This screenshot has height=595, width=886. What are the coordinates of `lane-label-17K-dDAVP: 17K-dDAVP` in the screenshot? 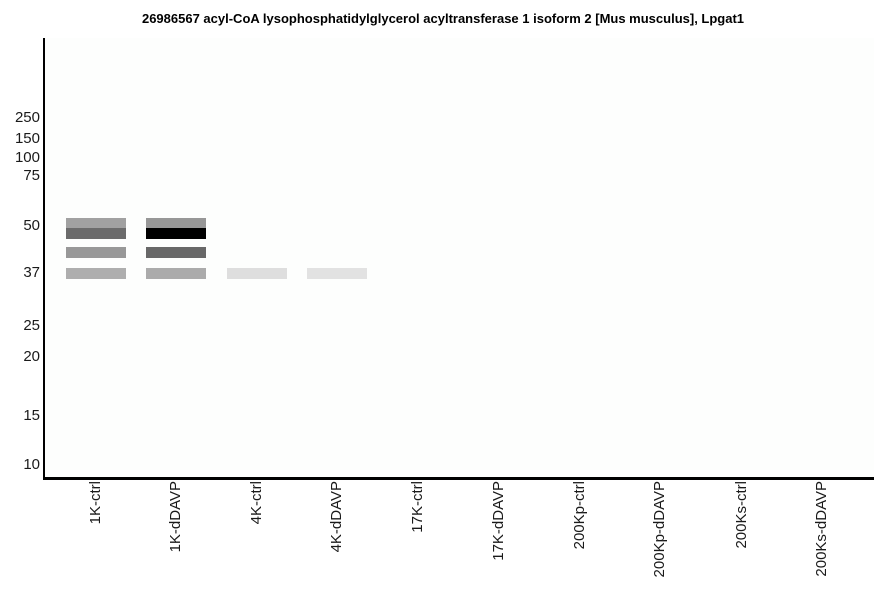 It's located at (498, 521).